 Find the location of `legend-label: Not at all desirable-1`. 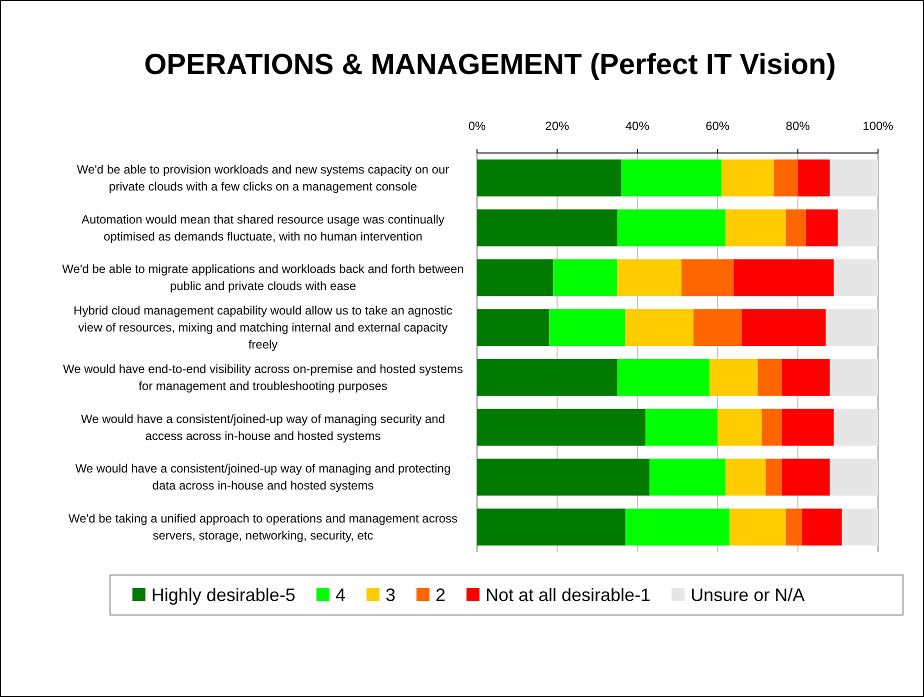

legend-label: Not at all desirable-1 is located at coordinates (568, 595).